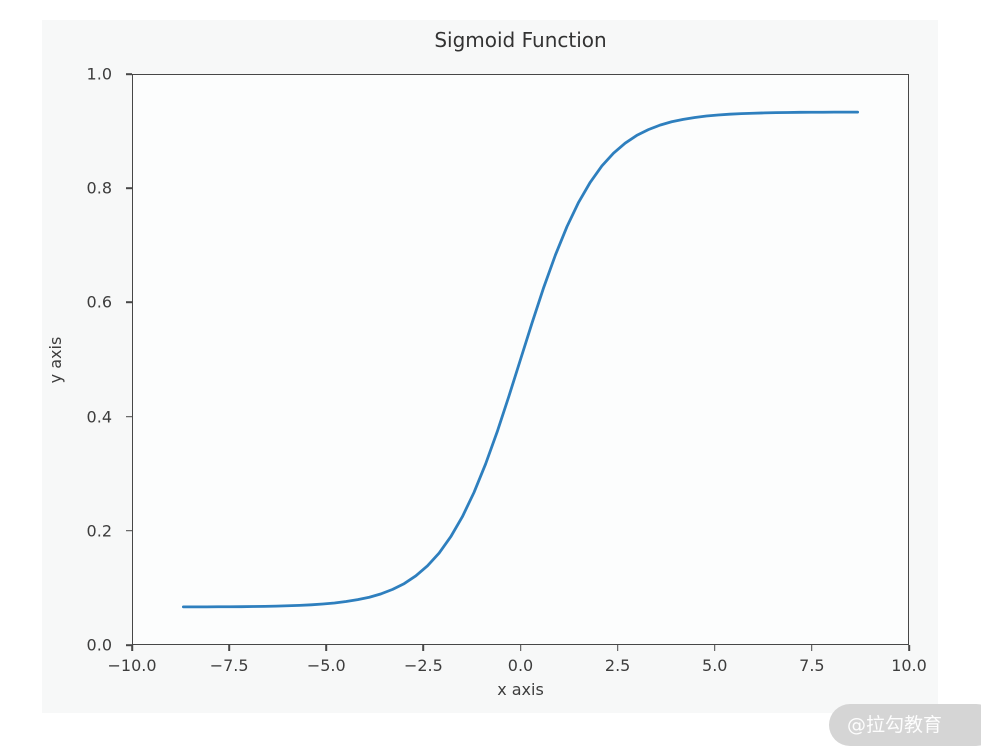 The image size is (981, 753). What do you see at coordinates (812, 665) in the screenshot?
I see `x-tick-label: 7.5` at bounding box center [812, 665].